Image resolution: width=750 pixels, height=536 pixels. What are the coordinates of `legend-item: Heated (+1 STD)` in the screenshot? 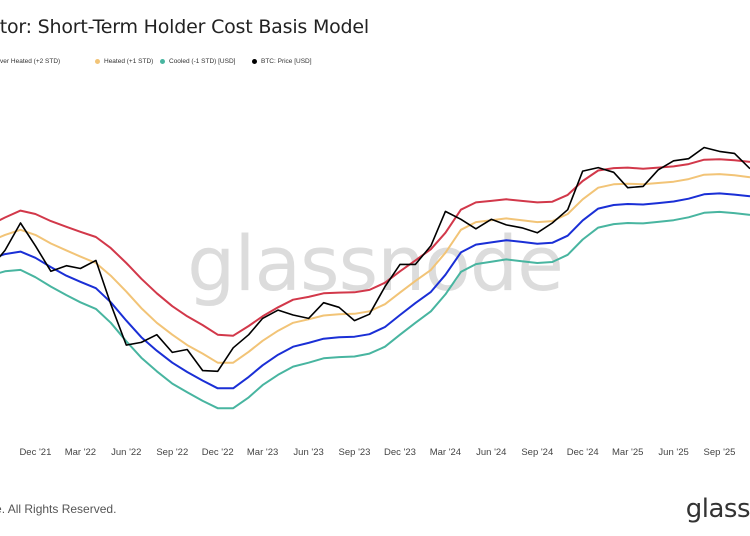 It's located at (124, 61).